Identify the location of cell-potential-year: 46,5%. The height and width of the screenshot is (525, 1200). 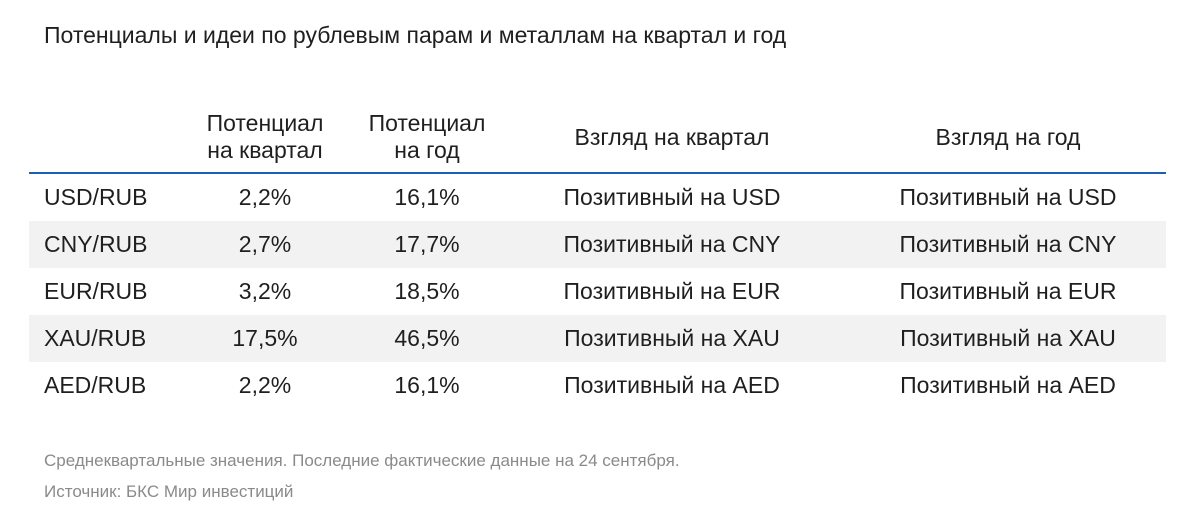
(427, 338).